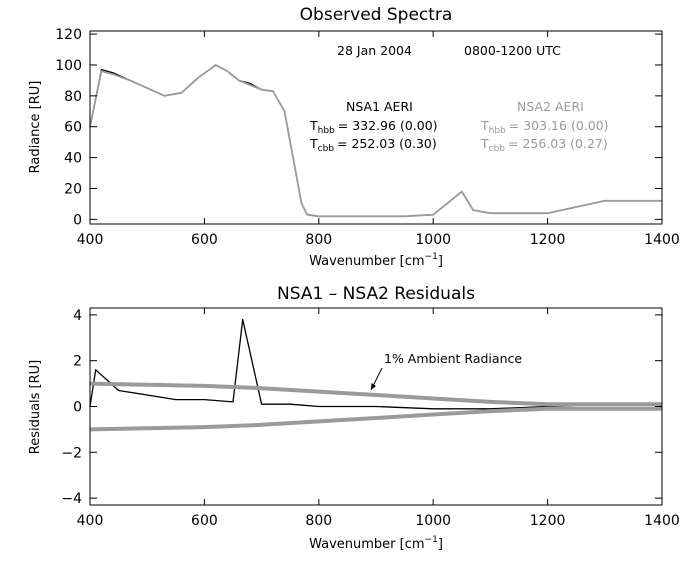  Describe the element at coordinates (35, 407) in the screenshot. I see `residuals-y-axis-label: Residuals [RU]` at that location.